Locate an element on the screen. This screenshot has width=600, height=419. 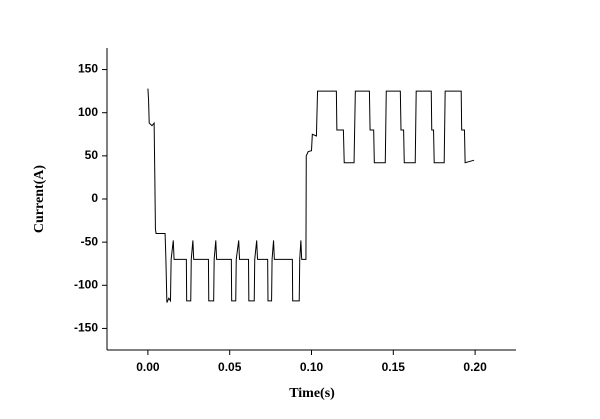
x-tick-label: 0.10 is located at coordinates (312, 367).